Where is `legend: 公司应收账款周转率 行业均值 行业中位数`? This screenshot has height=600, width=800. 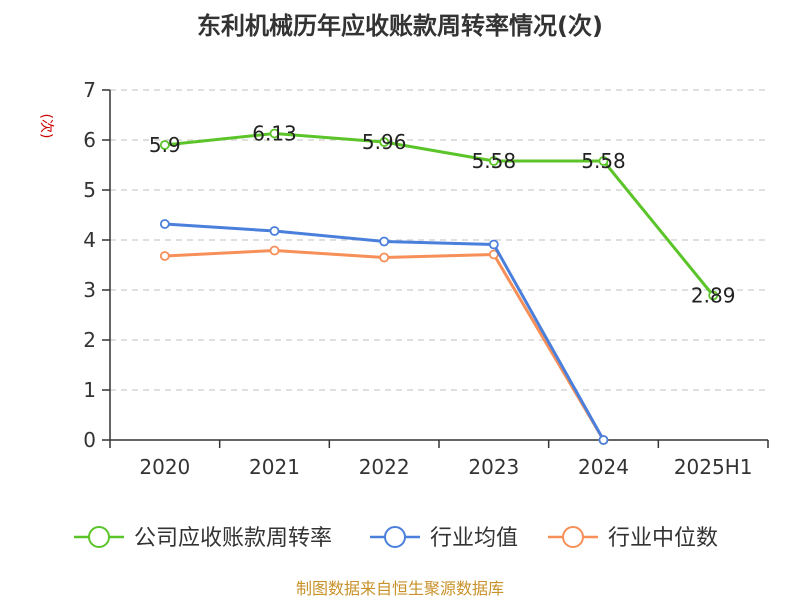
legend: 公司应收账款周转率 行业均值 行业中位数 is located at coordinates (396, 538).